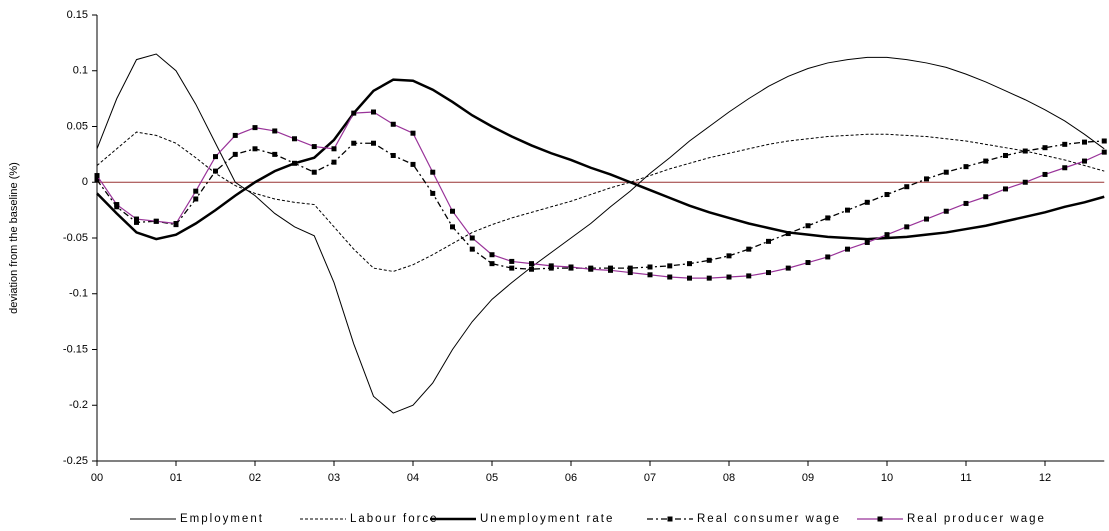 This screenshot has height=531, width=1109. Describe the element at coordinates (492, 478) in the screenshot. I see `x-tick-label: 05` at that location.